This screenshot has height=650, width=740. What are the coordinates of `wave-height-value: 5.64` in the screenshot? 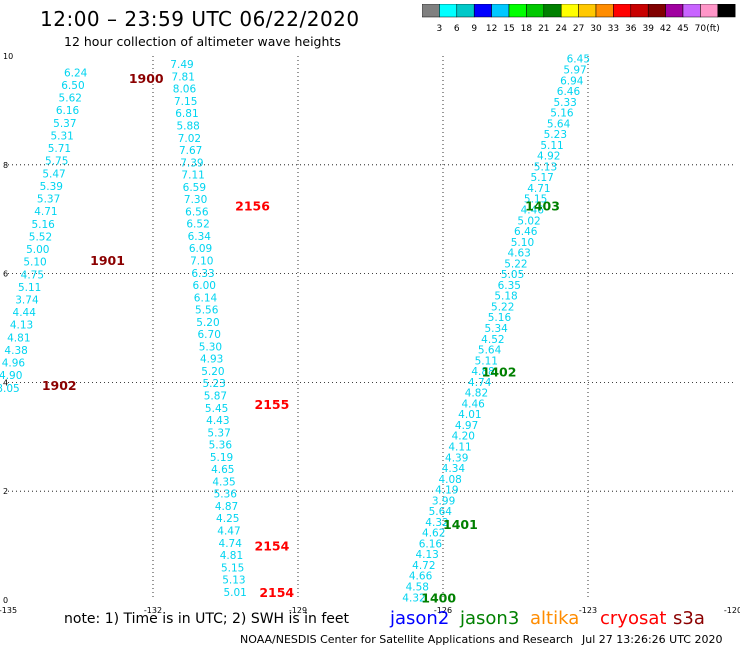 It's located at (441, 512).